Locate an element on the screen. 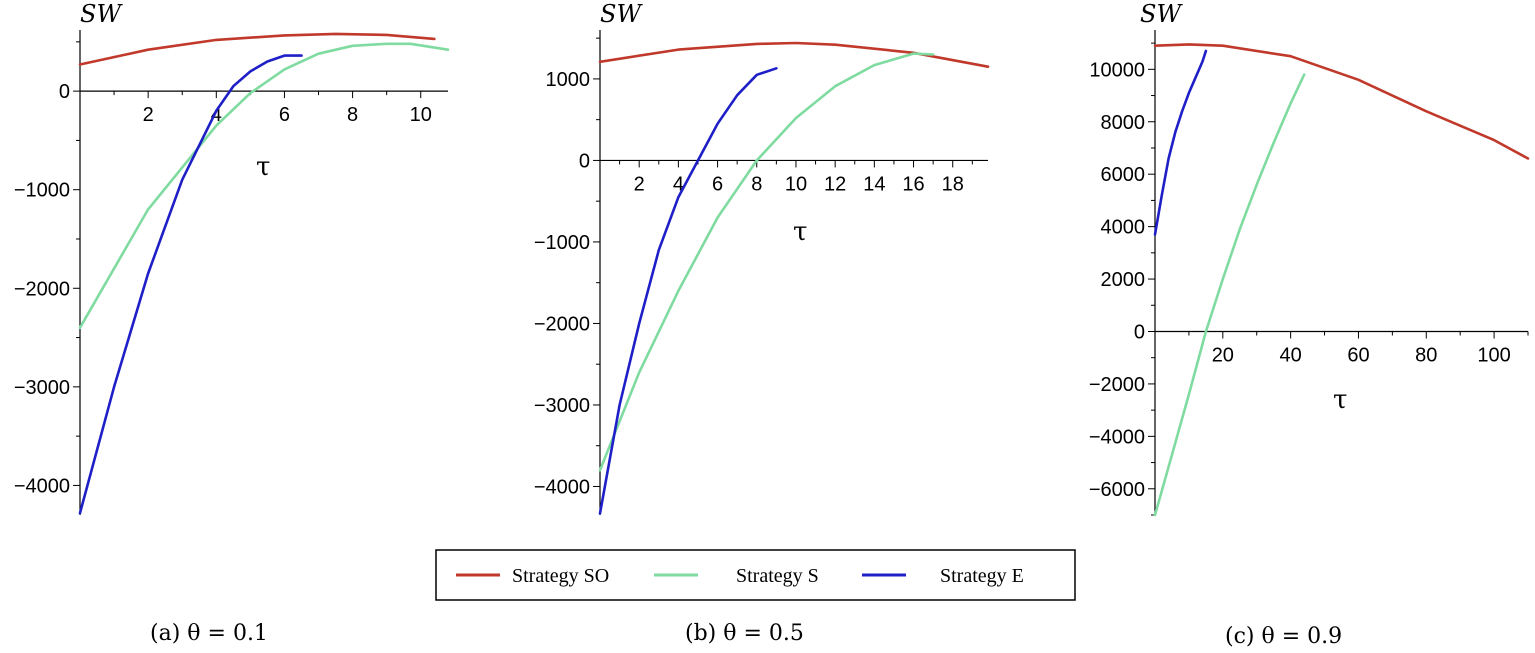  y-tick-label: 8000 is located at coordinates (1123, 123).